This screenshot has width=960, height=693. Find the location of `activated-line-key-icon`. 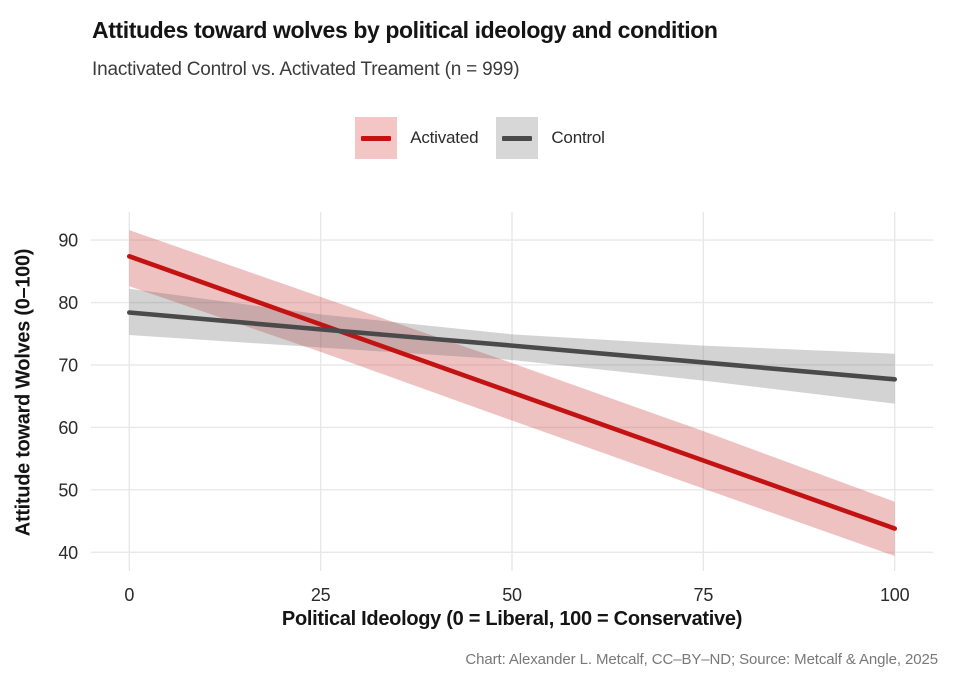

activated-line-key-icon is located at coordinates (376, 138).